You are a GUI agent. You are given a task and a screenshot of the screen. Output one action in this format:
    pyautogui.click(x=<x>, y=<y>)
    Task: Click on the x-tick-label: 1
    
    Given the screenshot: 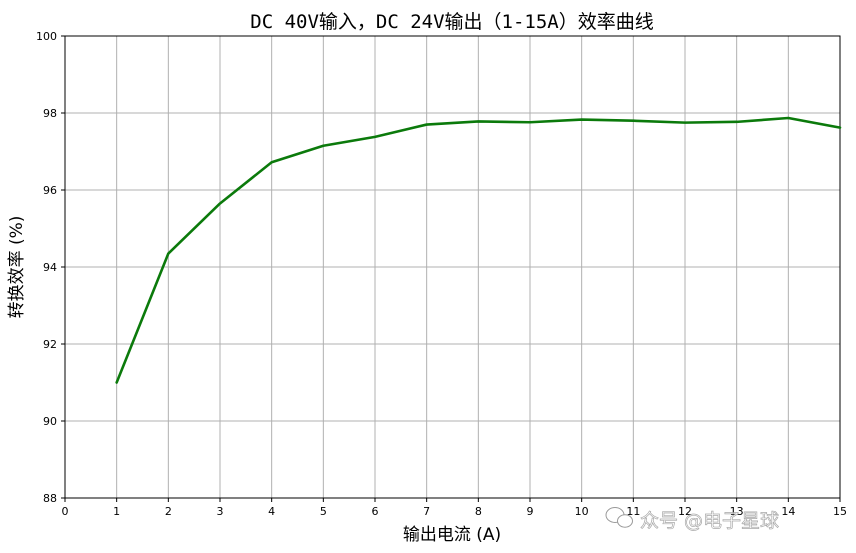 What is the action you would take?
    pyautogui.click(x=116, y=511)
    